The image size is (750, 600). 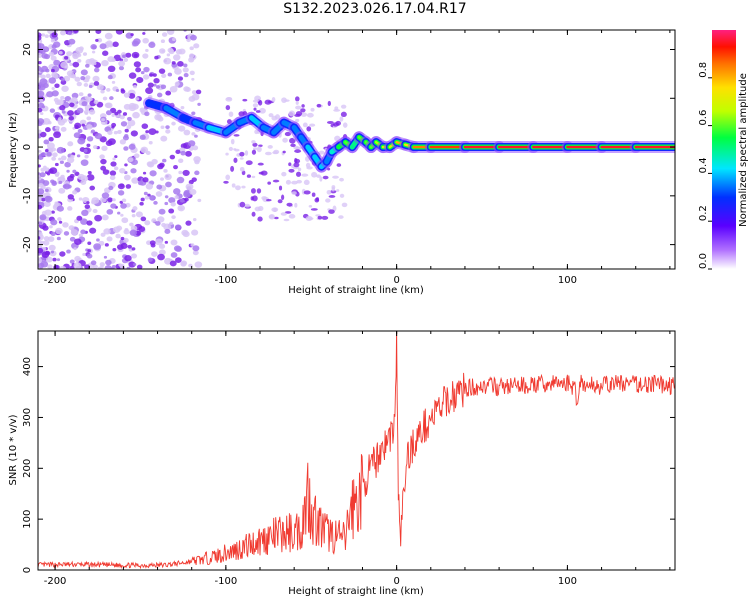 What do you see at coordinates (356, 290) in the screenshot?
I see `panel1-x-axis-label: Height of straight line (km)` at bounding box center [356, 290].